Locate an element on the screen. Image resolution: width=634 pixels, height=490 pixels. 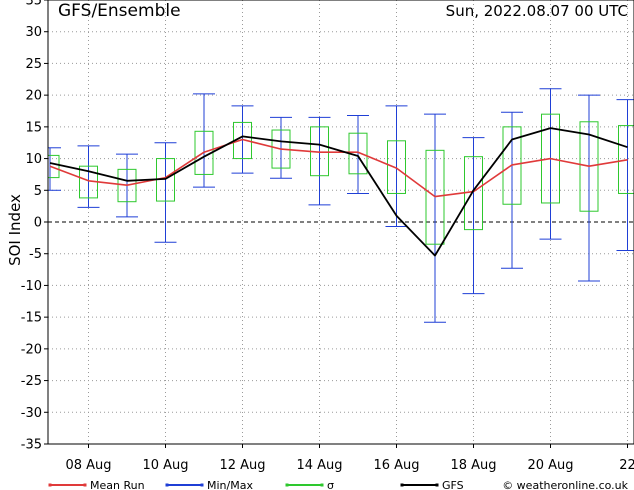
x-tick-label: 08 Aug is located at coordinates (88, 465).